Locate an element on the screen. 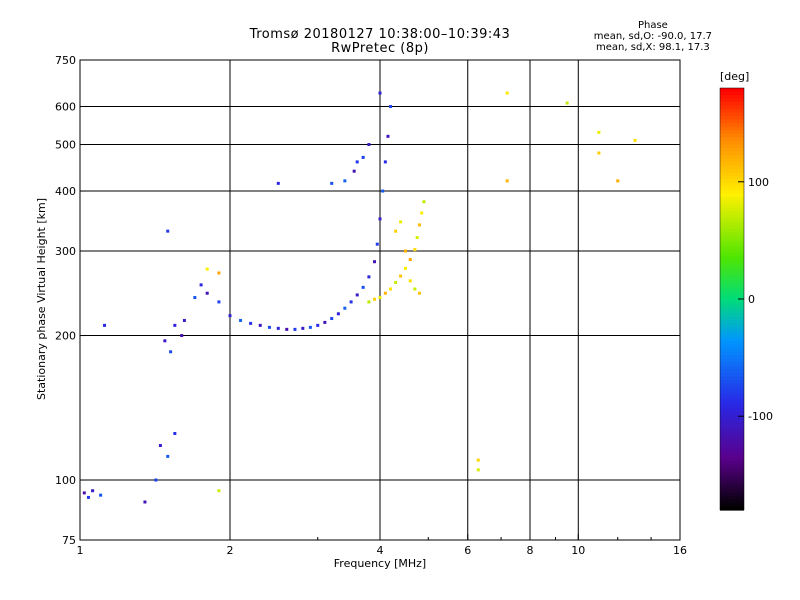  x-tick-label: 10 is located at coordinates (578, 550).